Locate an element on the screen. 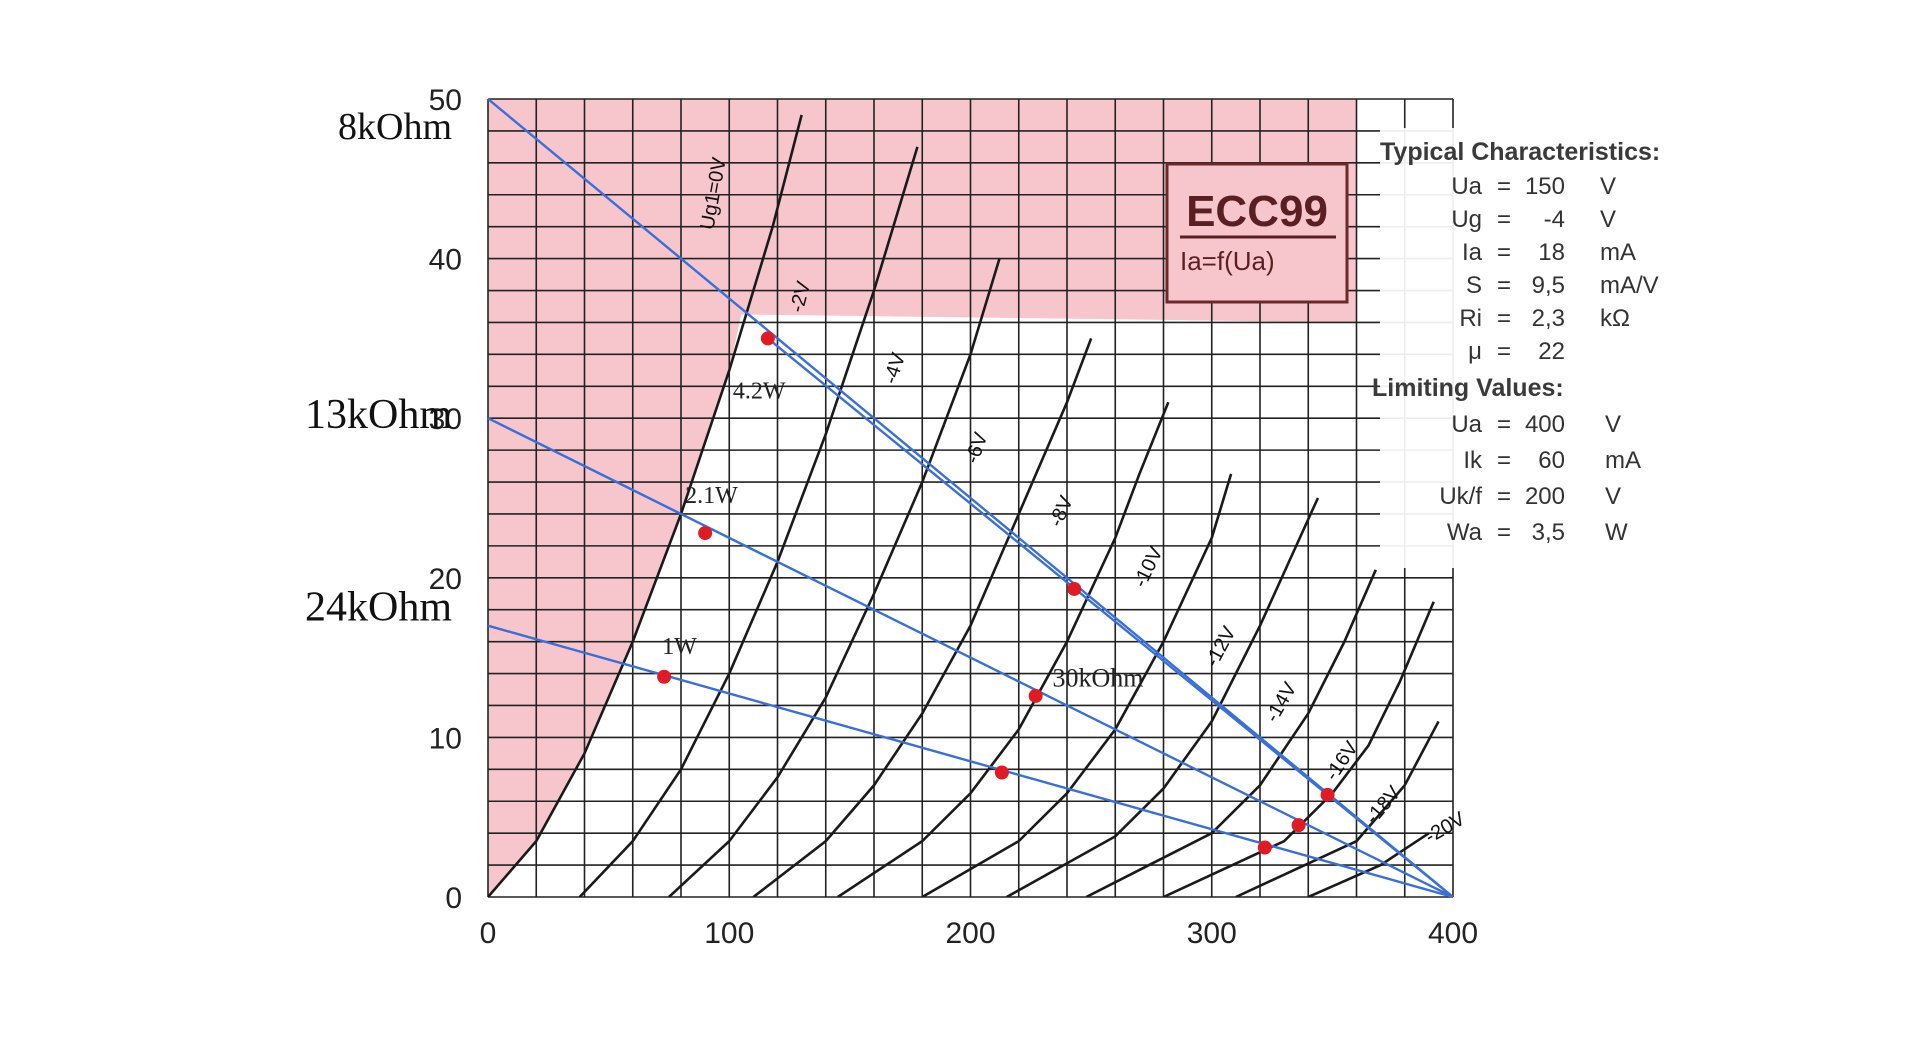  spec-value: 150 is located at coordinates (1545, 186).